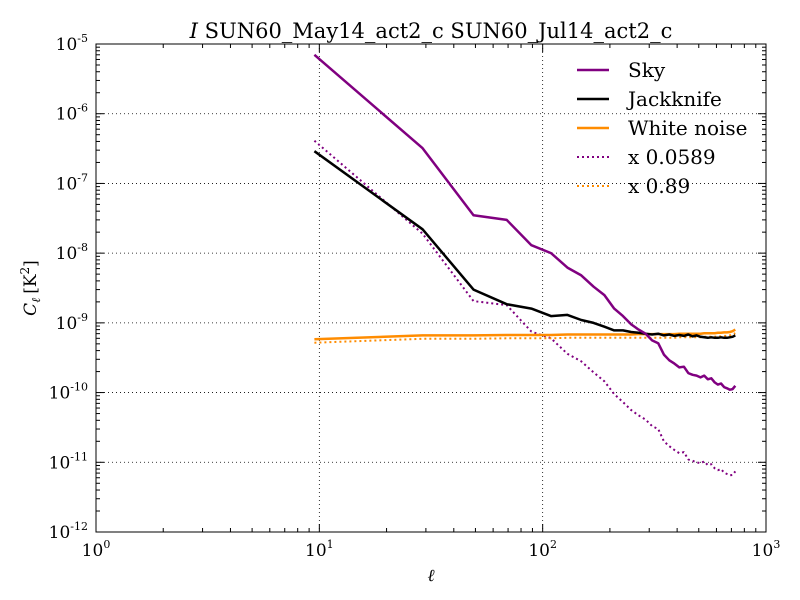 Image resolution: width=800 pixels, height=600 pixels. What do you see at coordinates (68, 461) in the screenshot?
I see `y-tick-label: 10⁻¹¹` at bounding box center [68, 461].